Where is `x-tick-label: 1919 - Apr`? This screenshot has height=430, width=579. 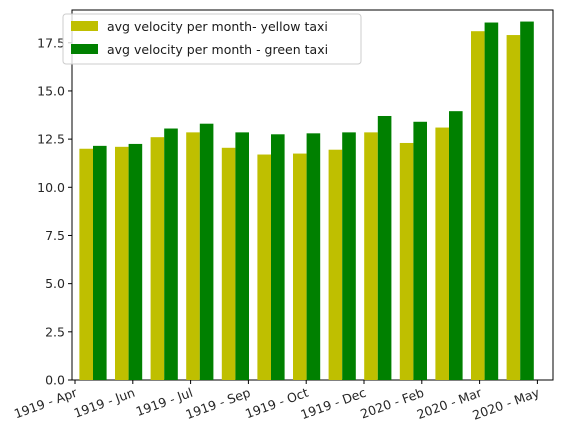 x-tick-label: 1919 - Apr is located at coordinates (46, 402).